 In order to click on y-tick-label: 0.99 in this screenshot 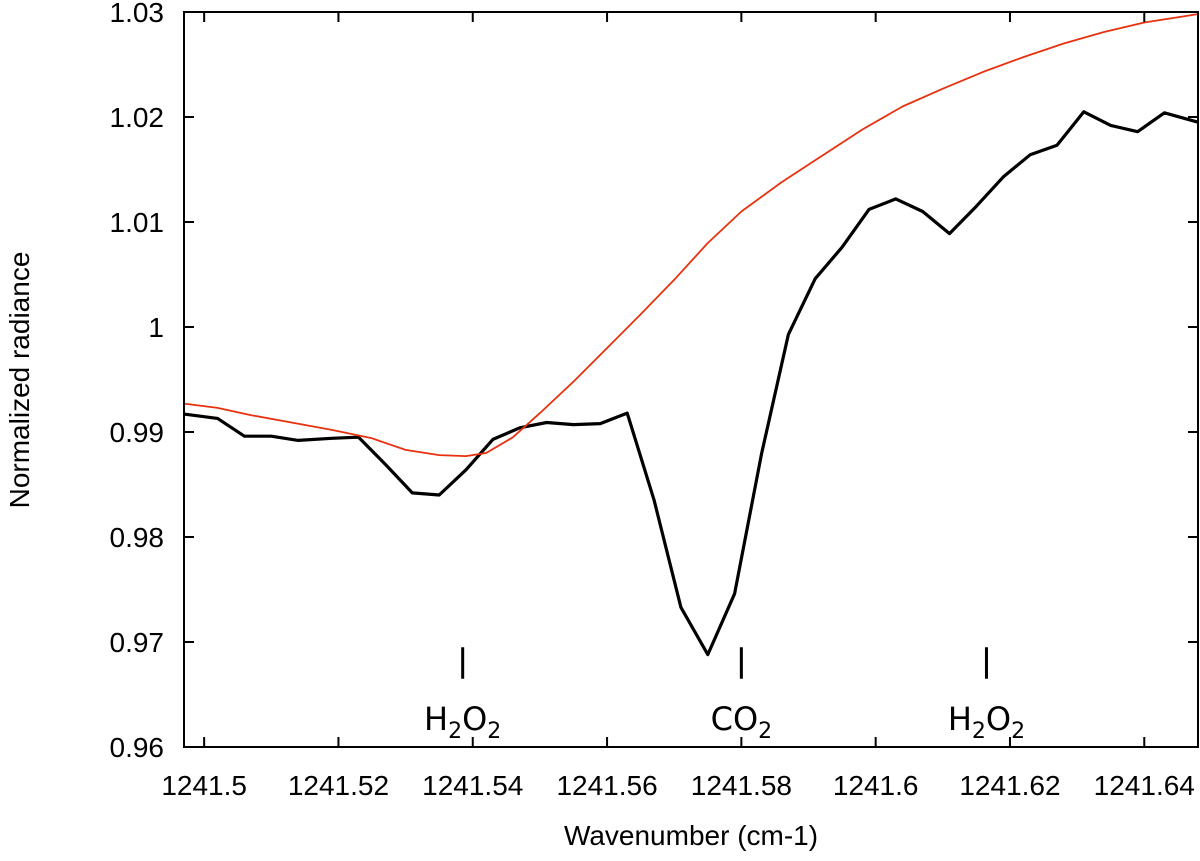, I will do `click(137, 432)`.